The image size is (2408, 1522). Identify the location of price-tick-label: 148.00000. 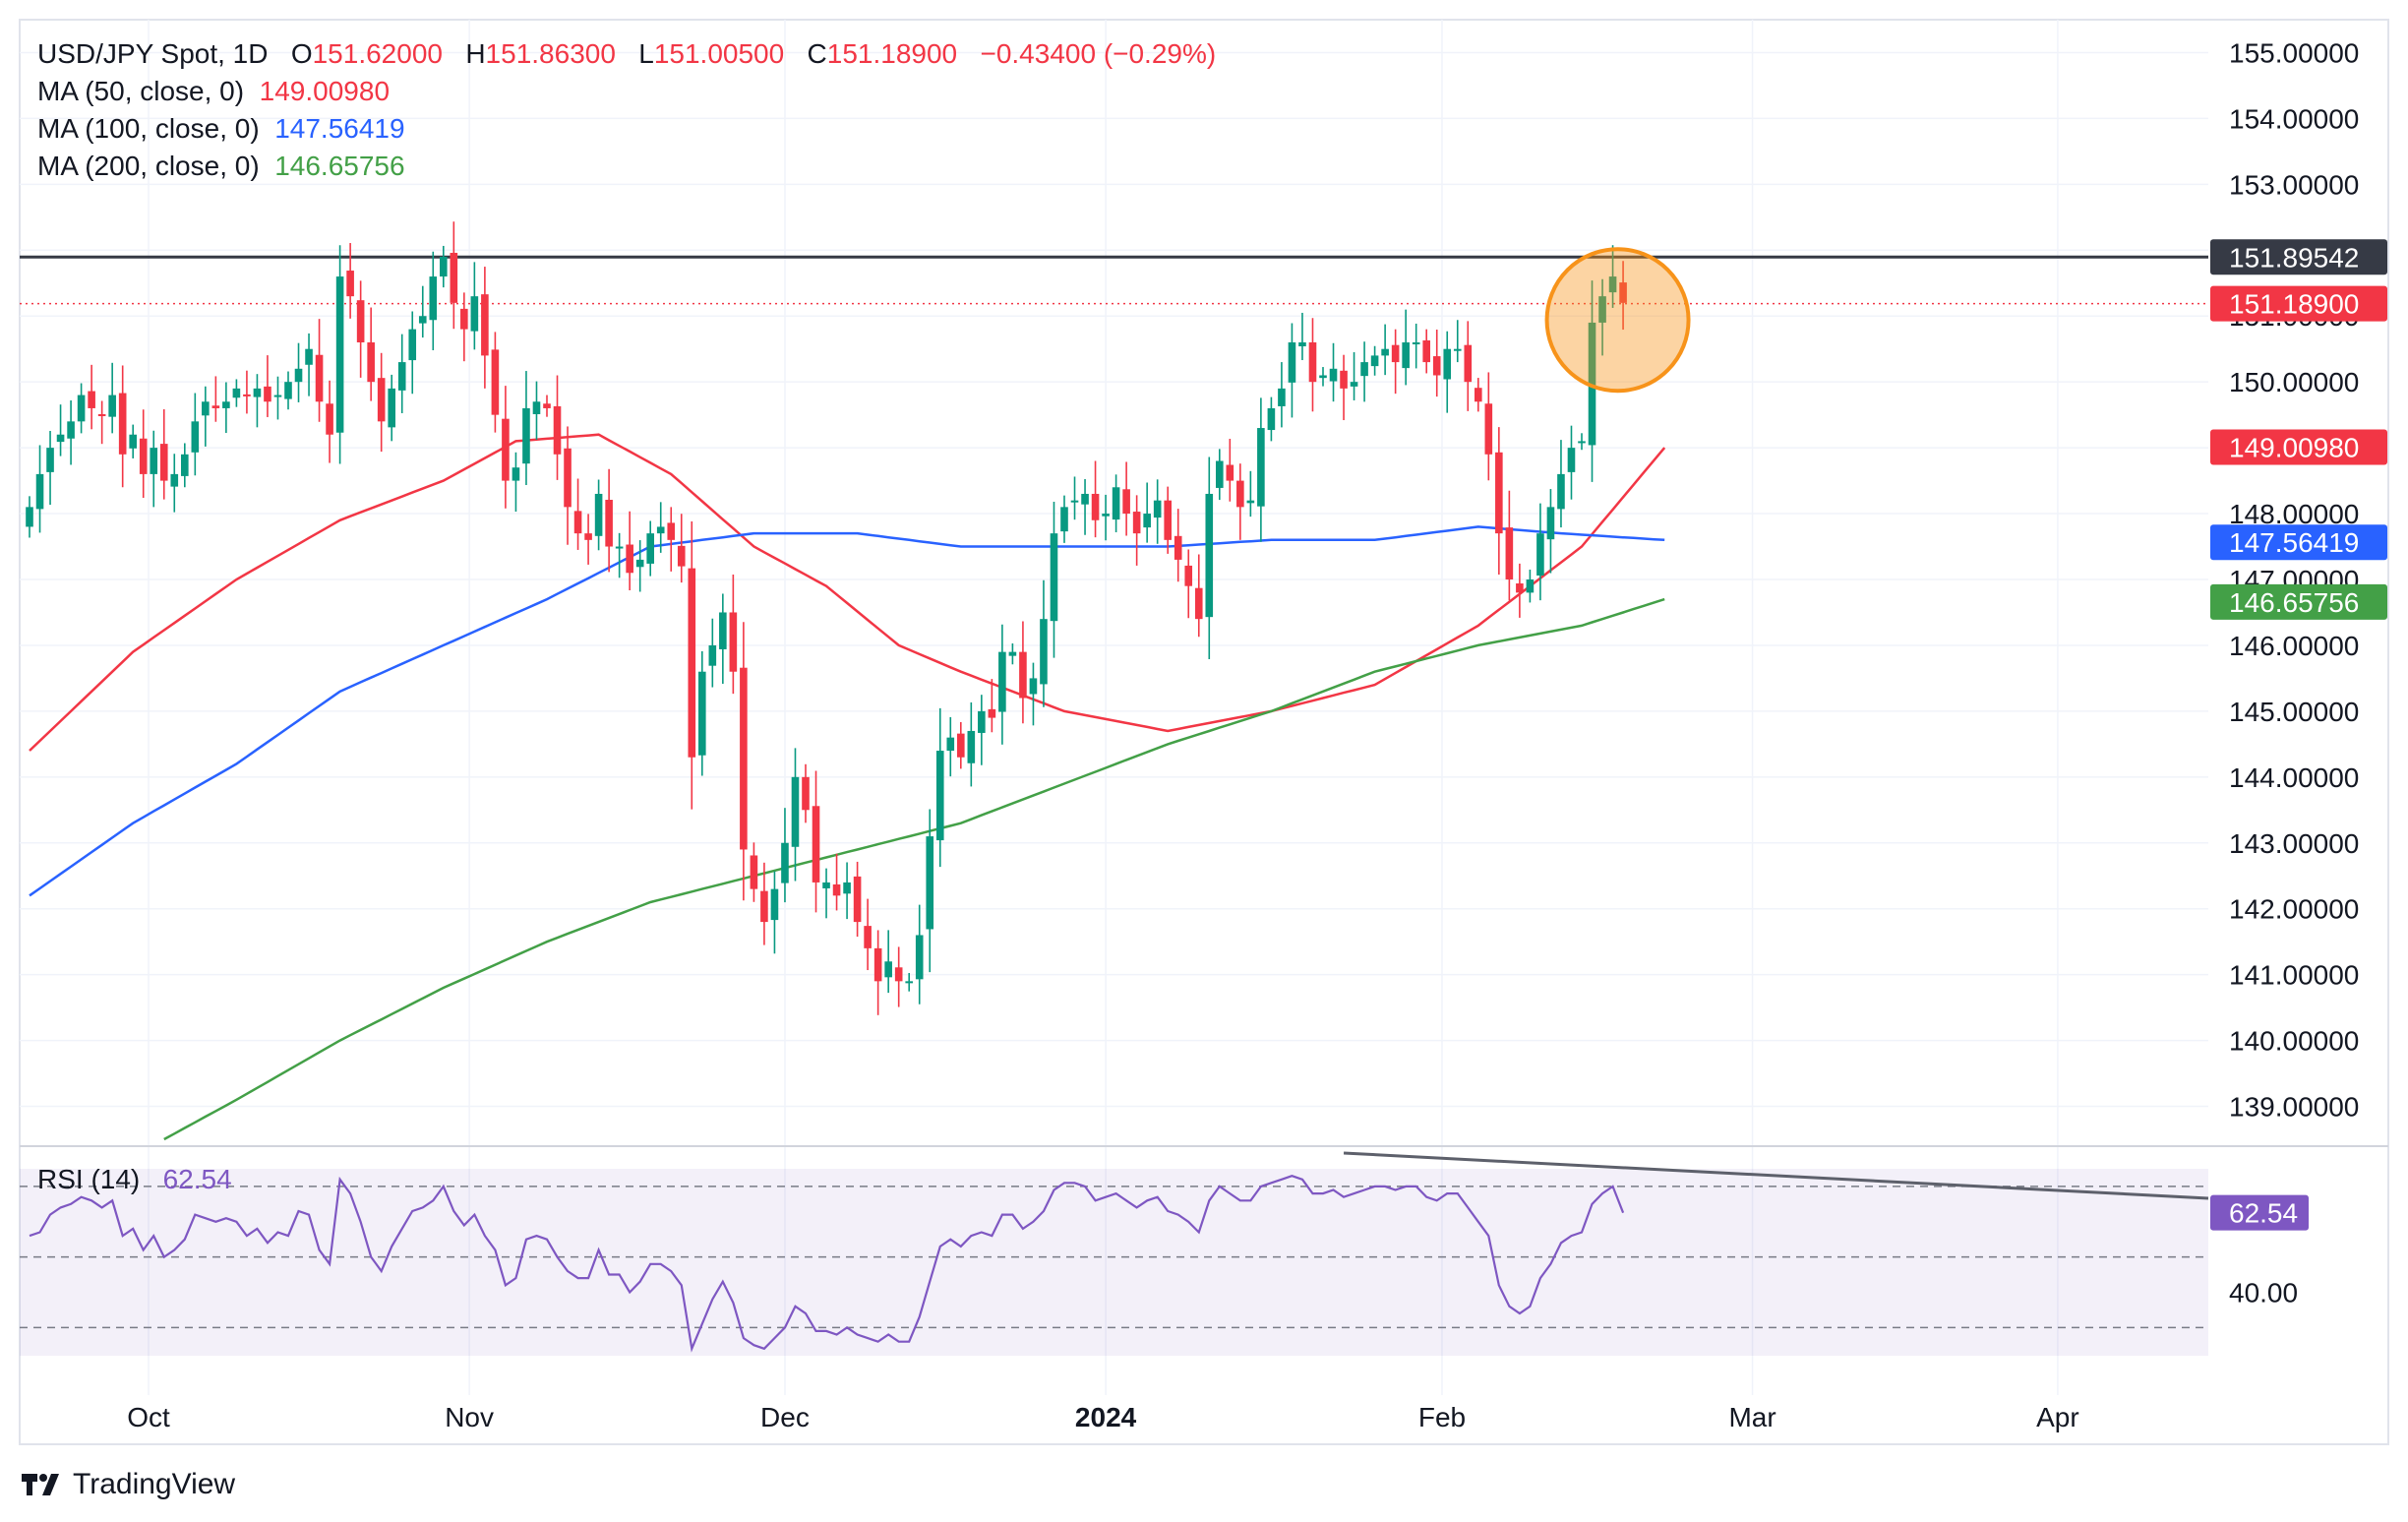
(2294, 514).